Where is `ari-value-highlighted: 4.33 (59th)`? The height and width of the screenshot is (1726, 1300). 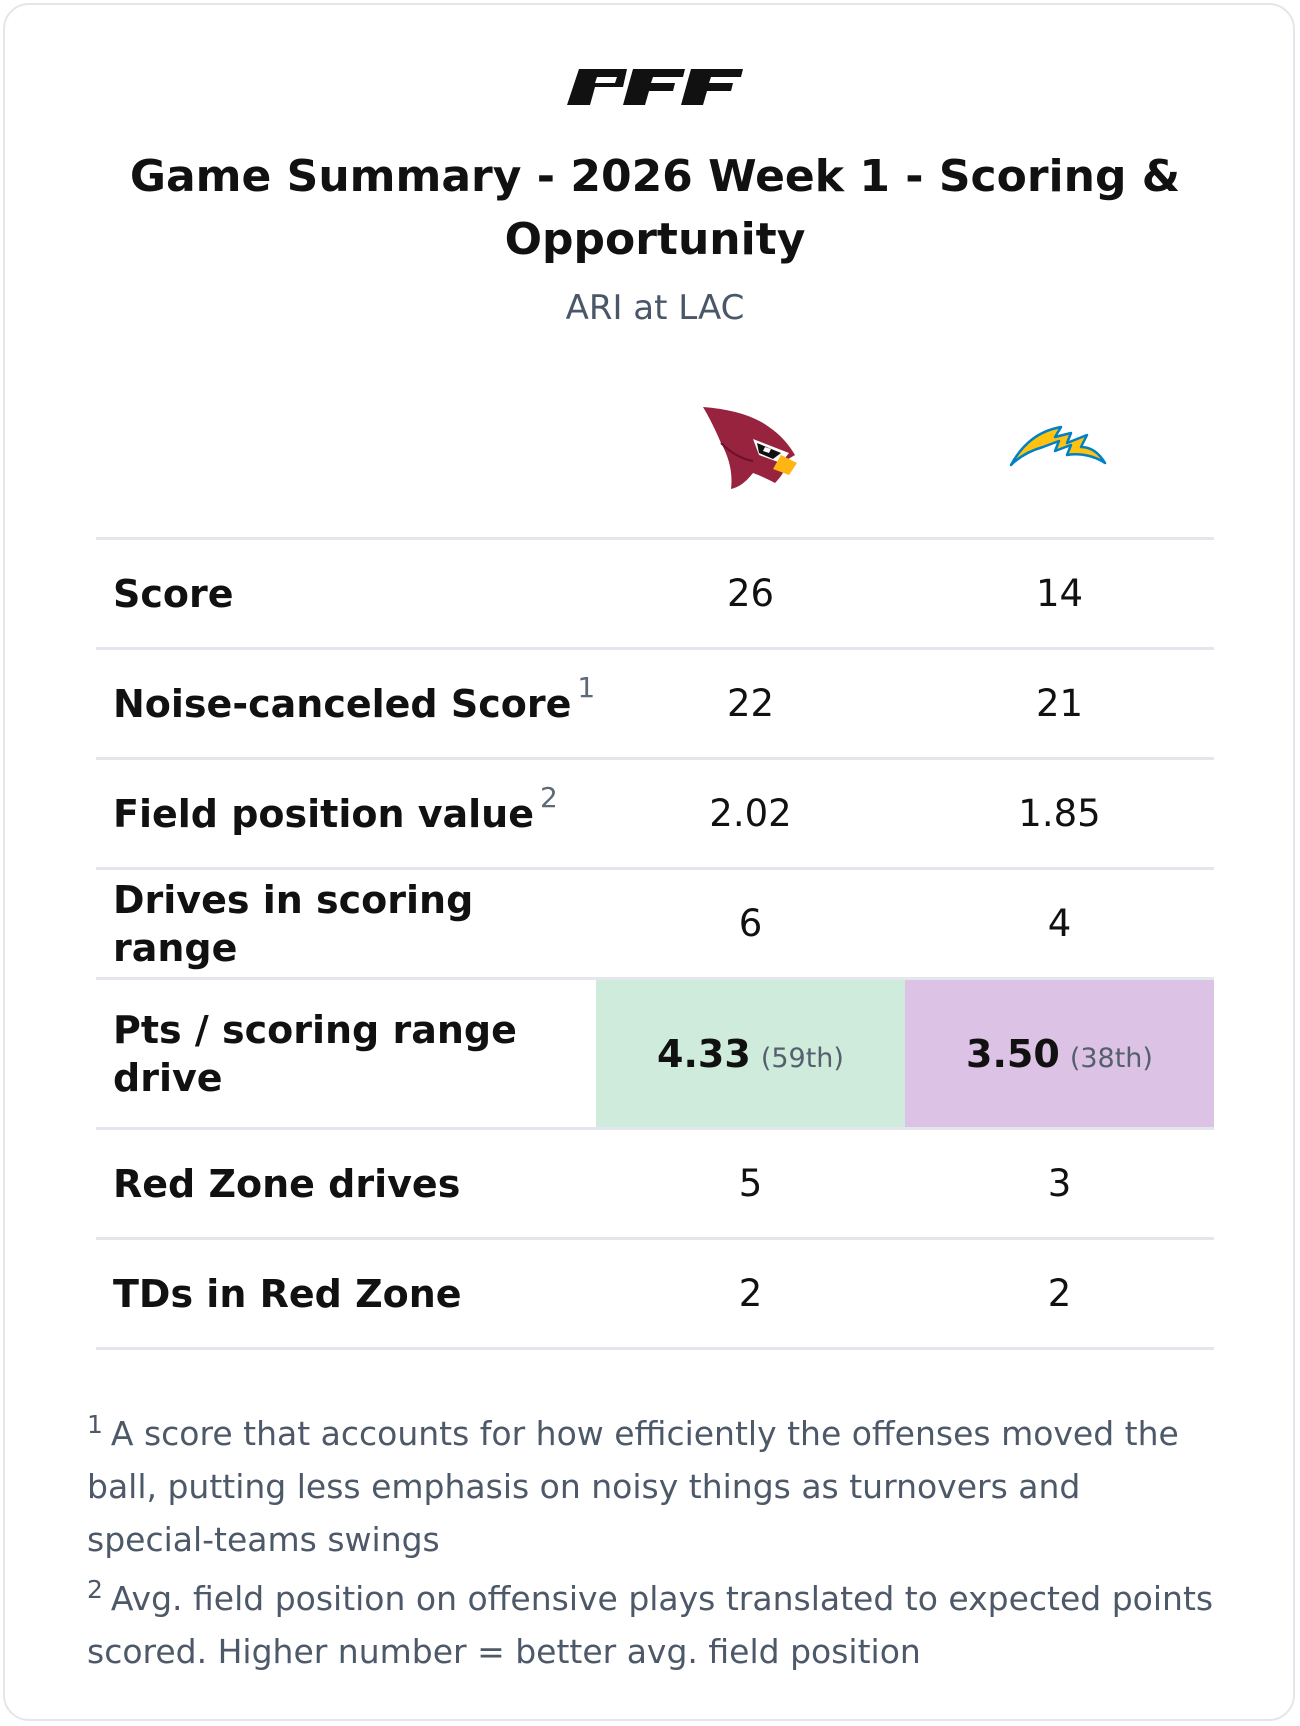 ari-value-highlighted: 4.33 (59th) is located at coordinates (750, 1053).